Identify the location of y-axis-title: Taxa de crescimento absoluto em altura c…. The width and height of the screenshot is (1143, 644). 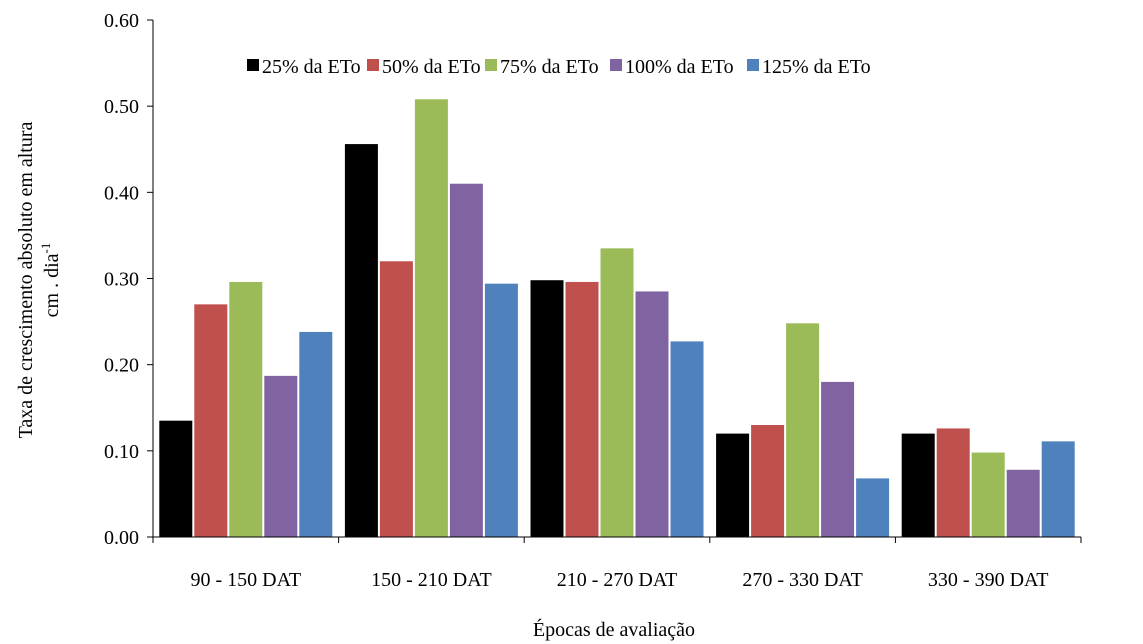
(39, 279).